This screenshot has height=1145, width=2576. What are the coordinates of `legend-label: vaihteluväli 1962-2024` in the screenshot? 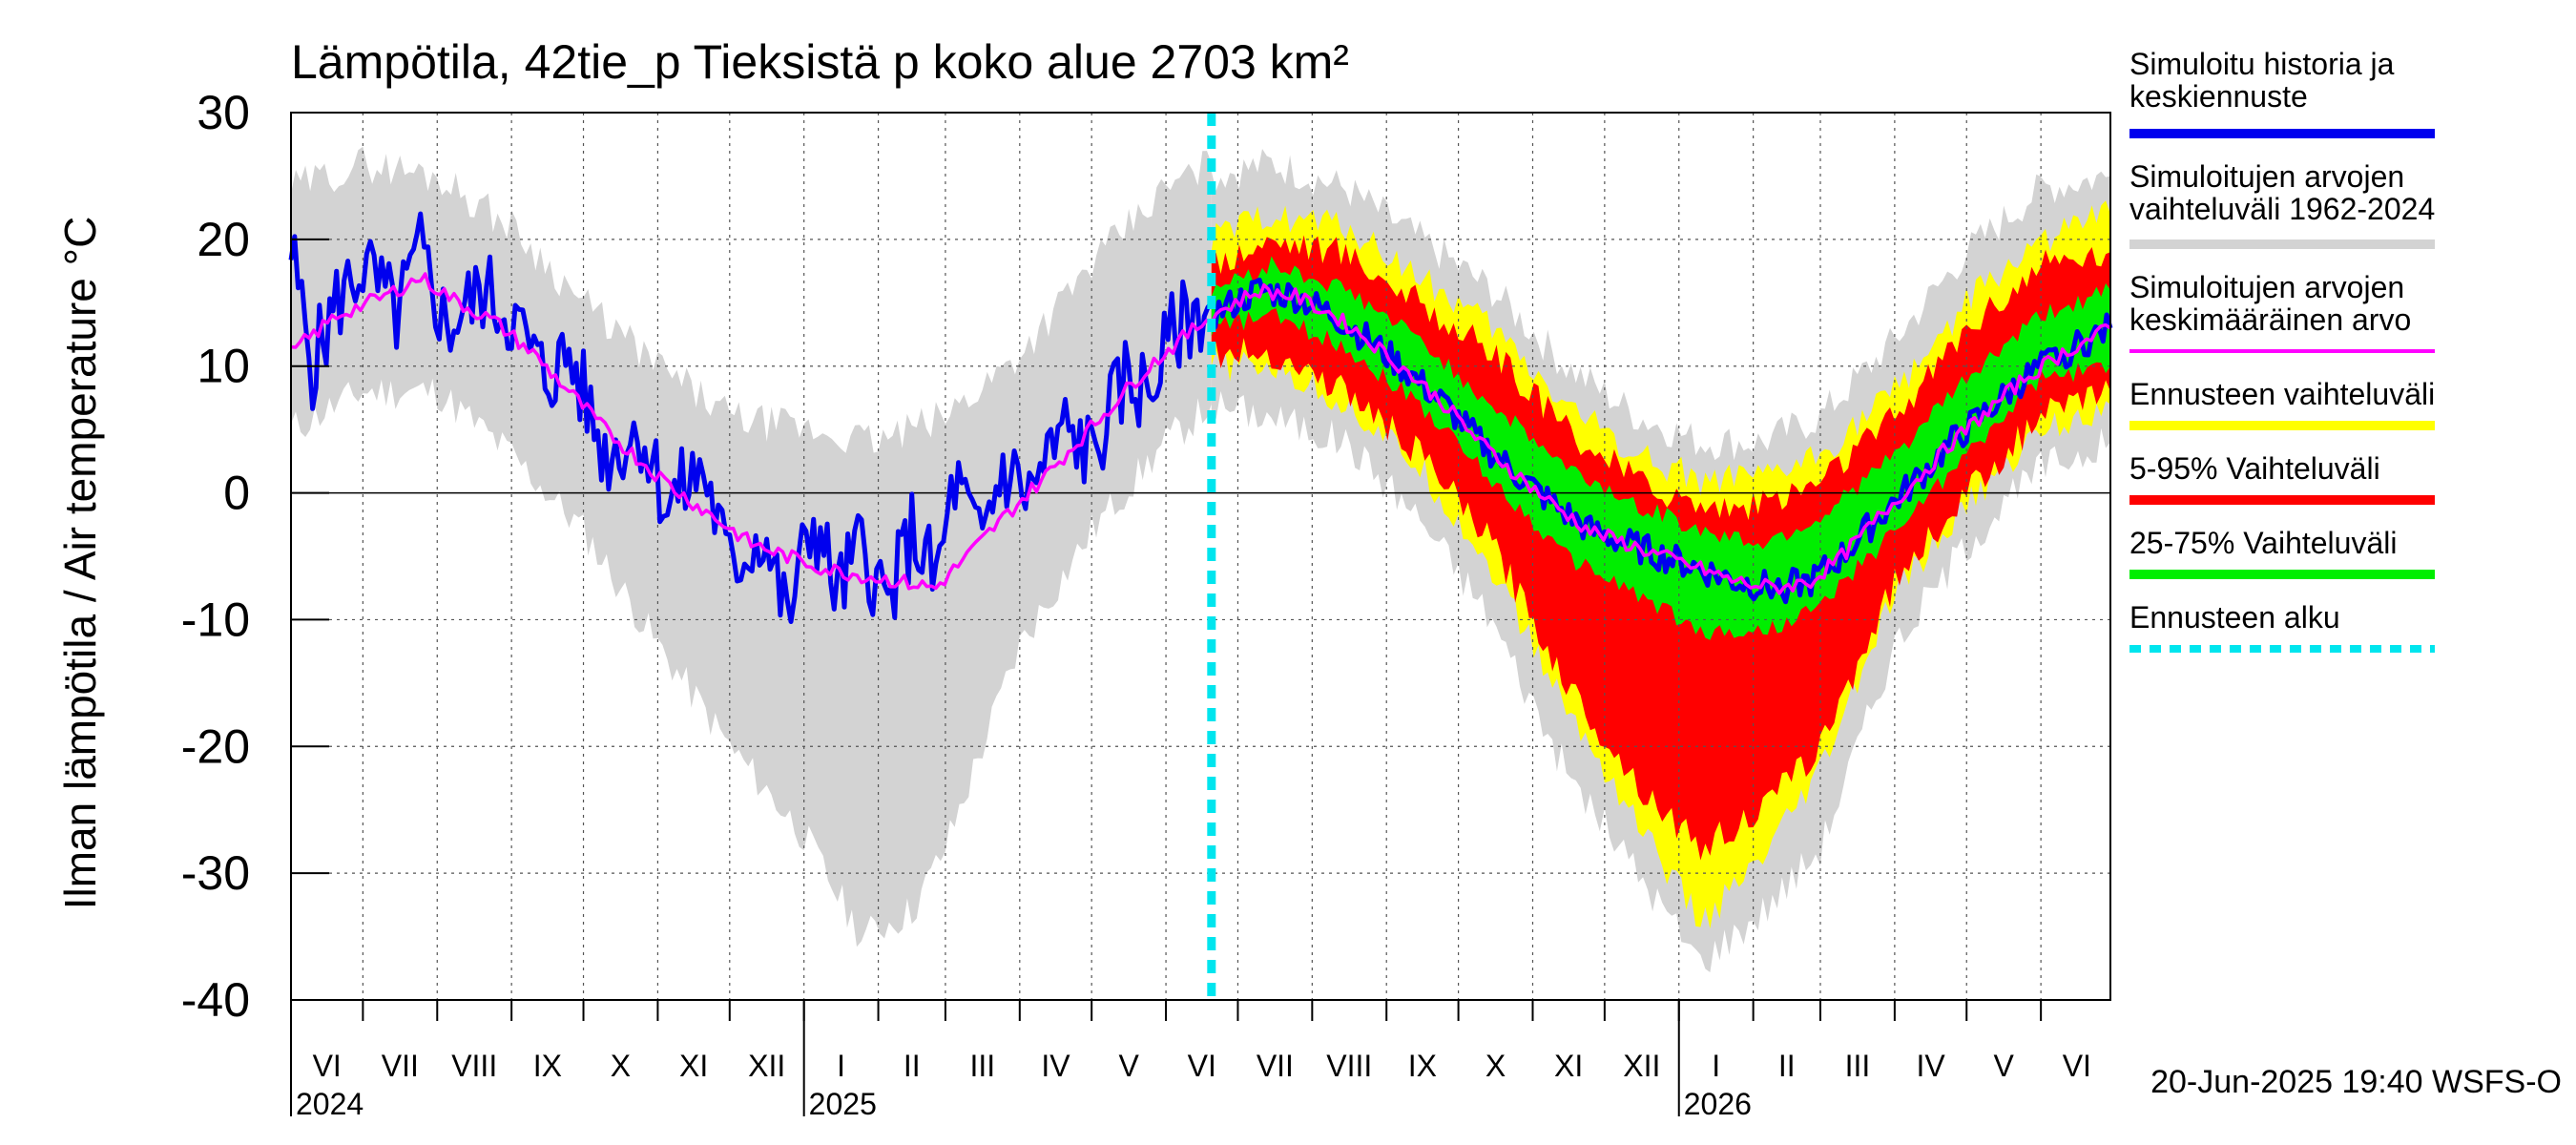 It's located at (2282, 209).